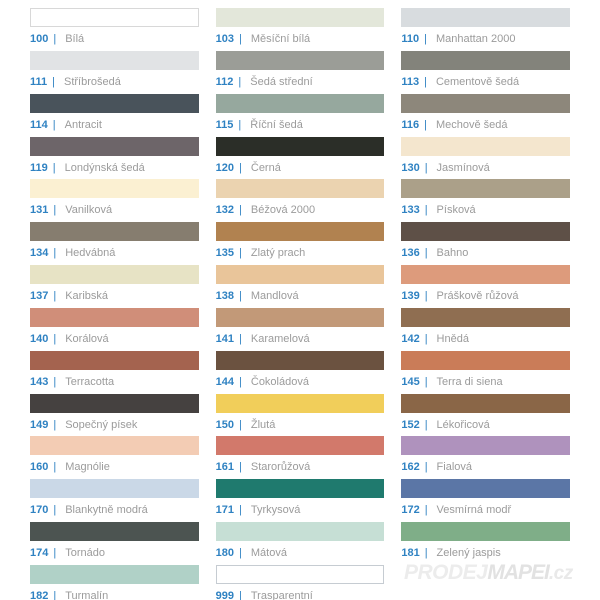  What do you see at coordinates (468, 553) in the screenshot?
I see `color-name: Zelený jaspis` at bounding box center [468, 553].